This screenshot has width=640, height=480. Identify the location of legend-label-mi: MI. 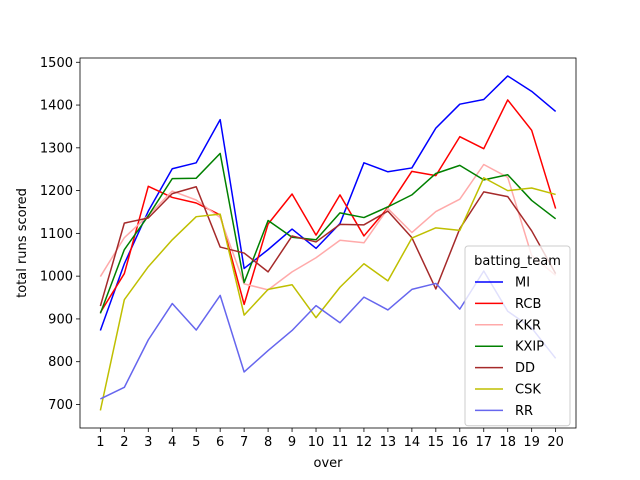
(522, 283).